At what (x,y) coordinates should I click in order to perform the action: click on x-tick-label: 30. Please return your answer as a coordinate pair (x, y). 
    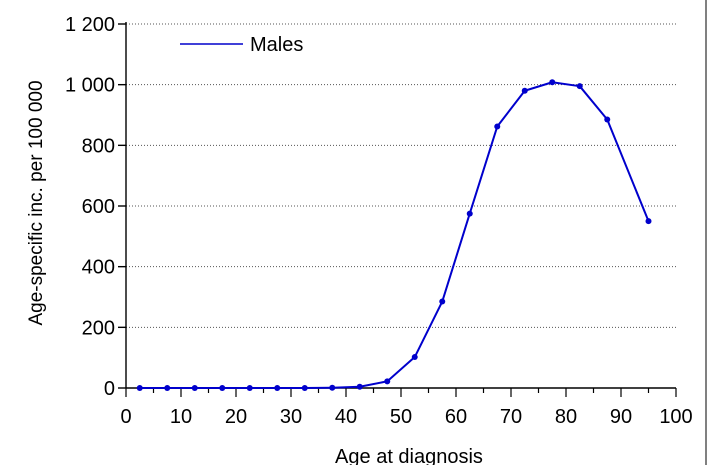
    Looking at the image, I should click on (291, 417).